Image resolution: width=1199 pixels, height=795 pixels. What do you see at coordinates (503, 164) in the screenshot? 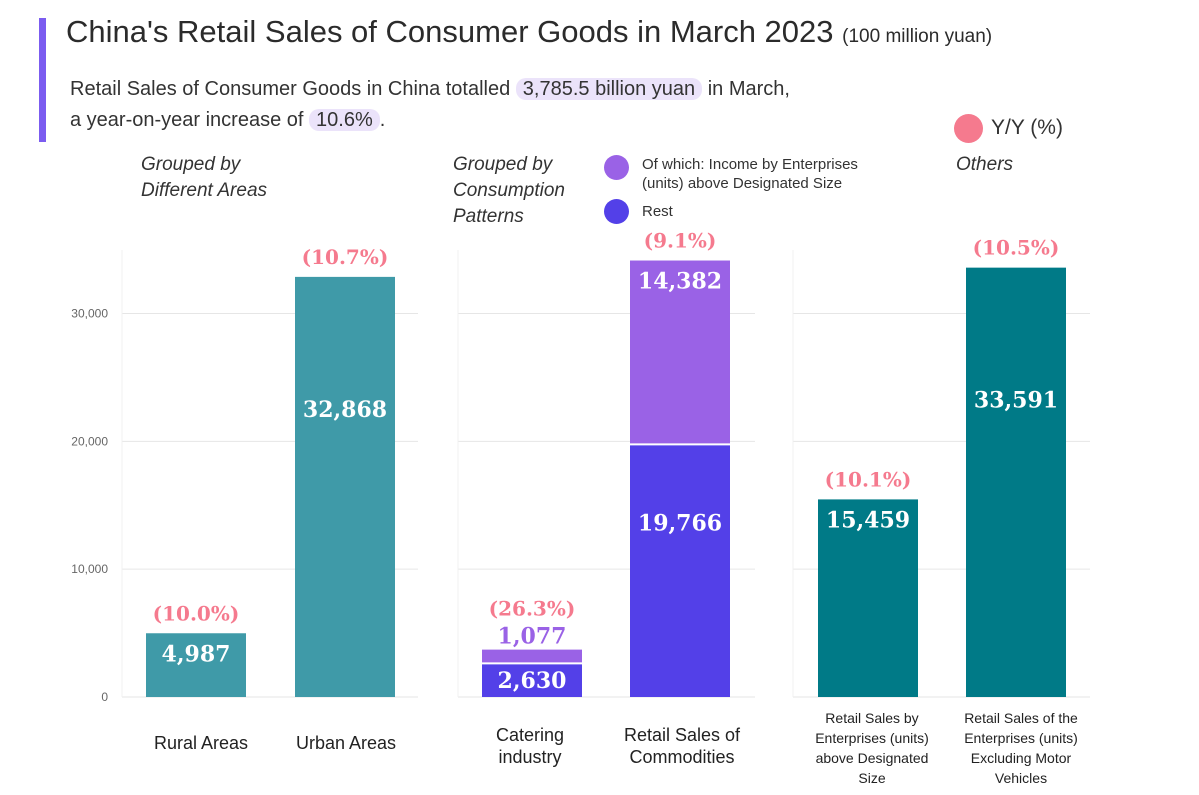
I see `group-label-patterns-line1: Grouped by` at bounding box center [503, 164].